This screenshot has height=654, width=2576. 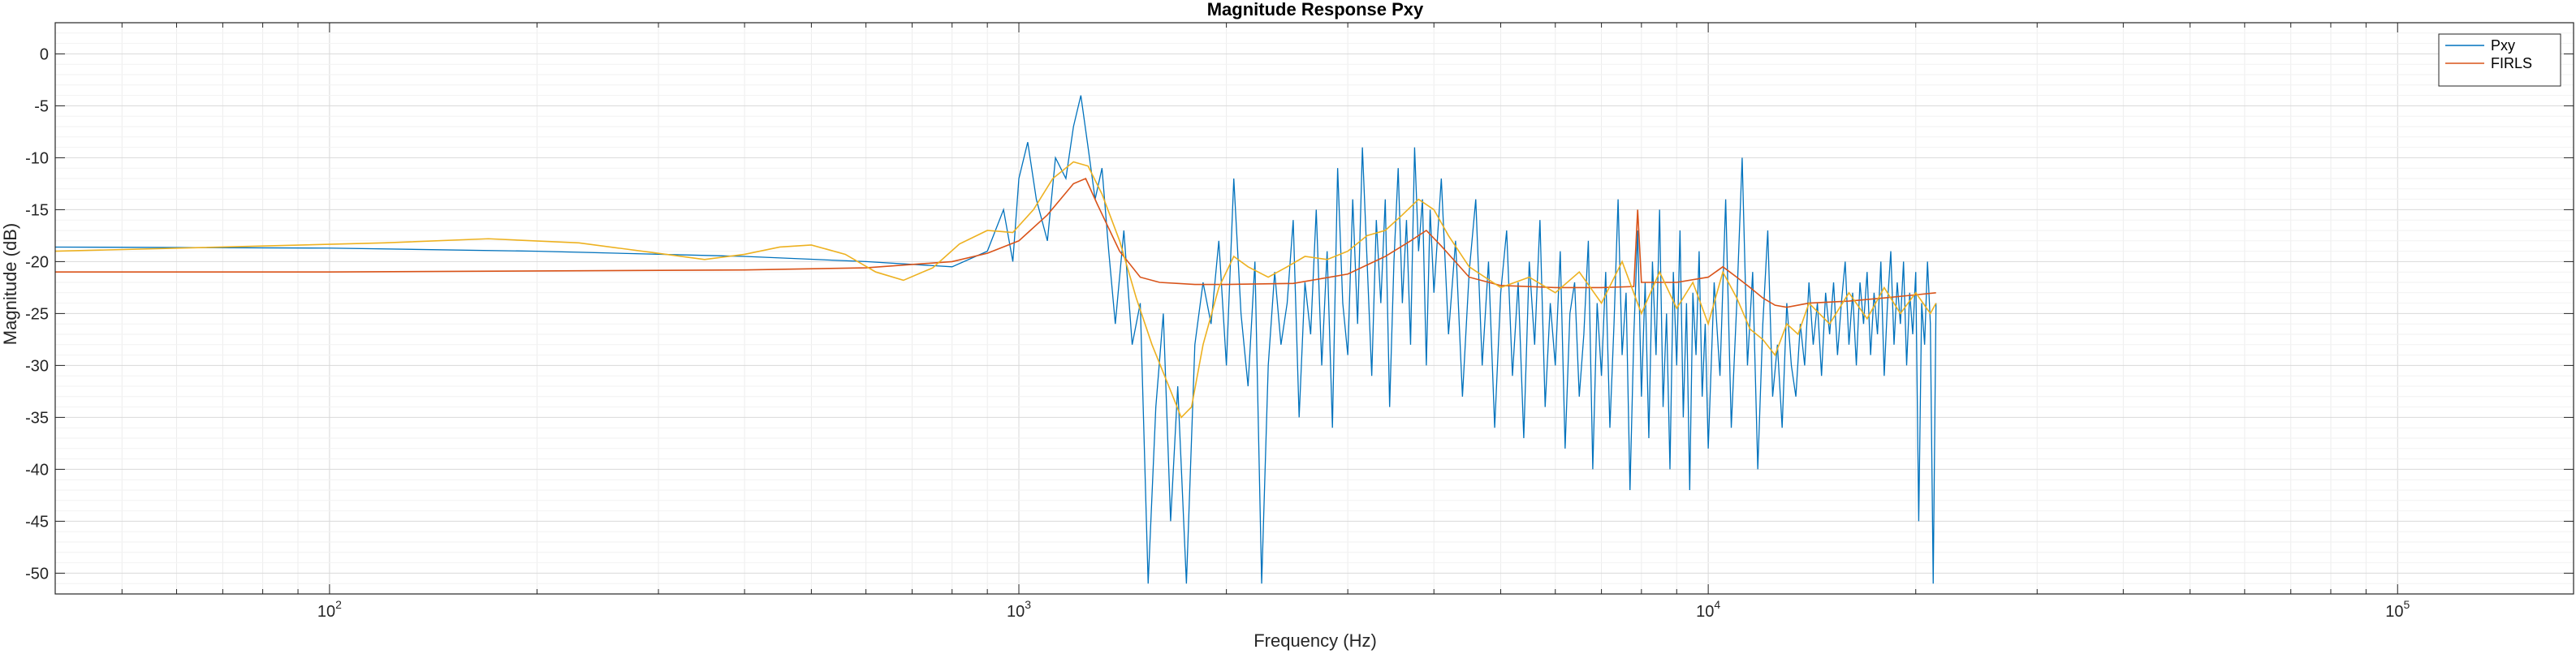 I want to click on y-tick-label: -15, so click(x=37, y=210).